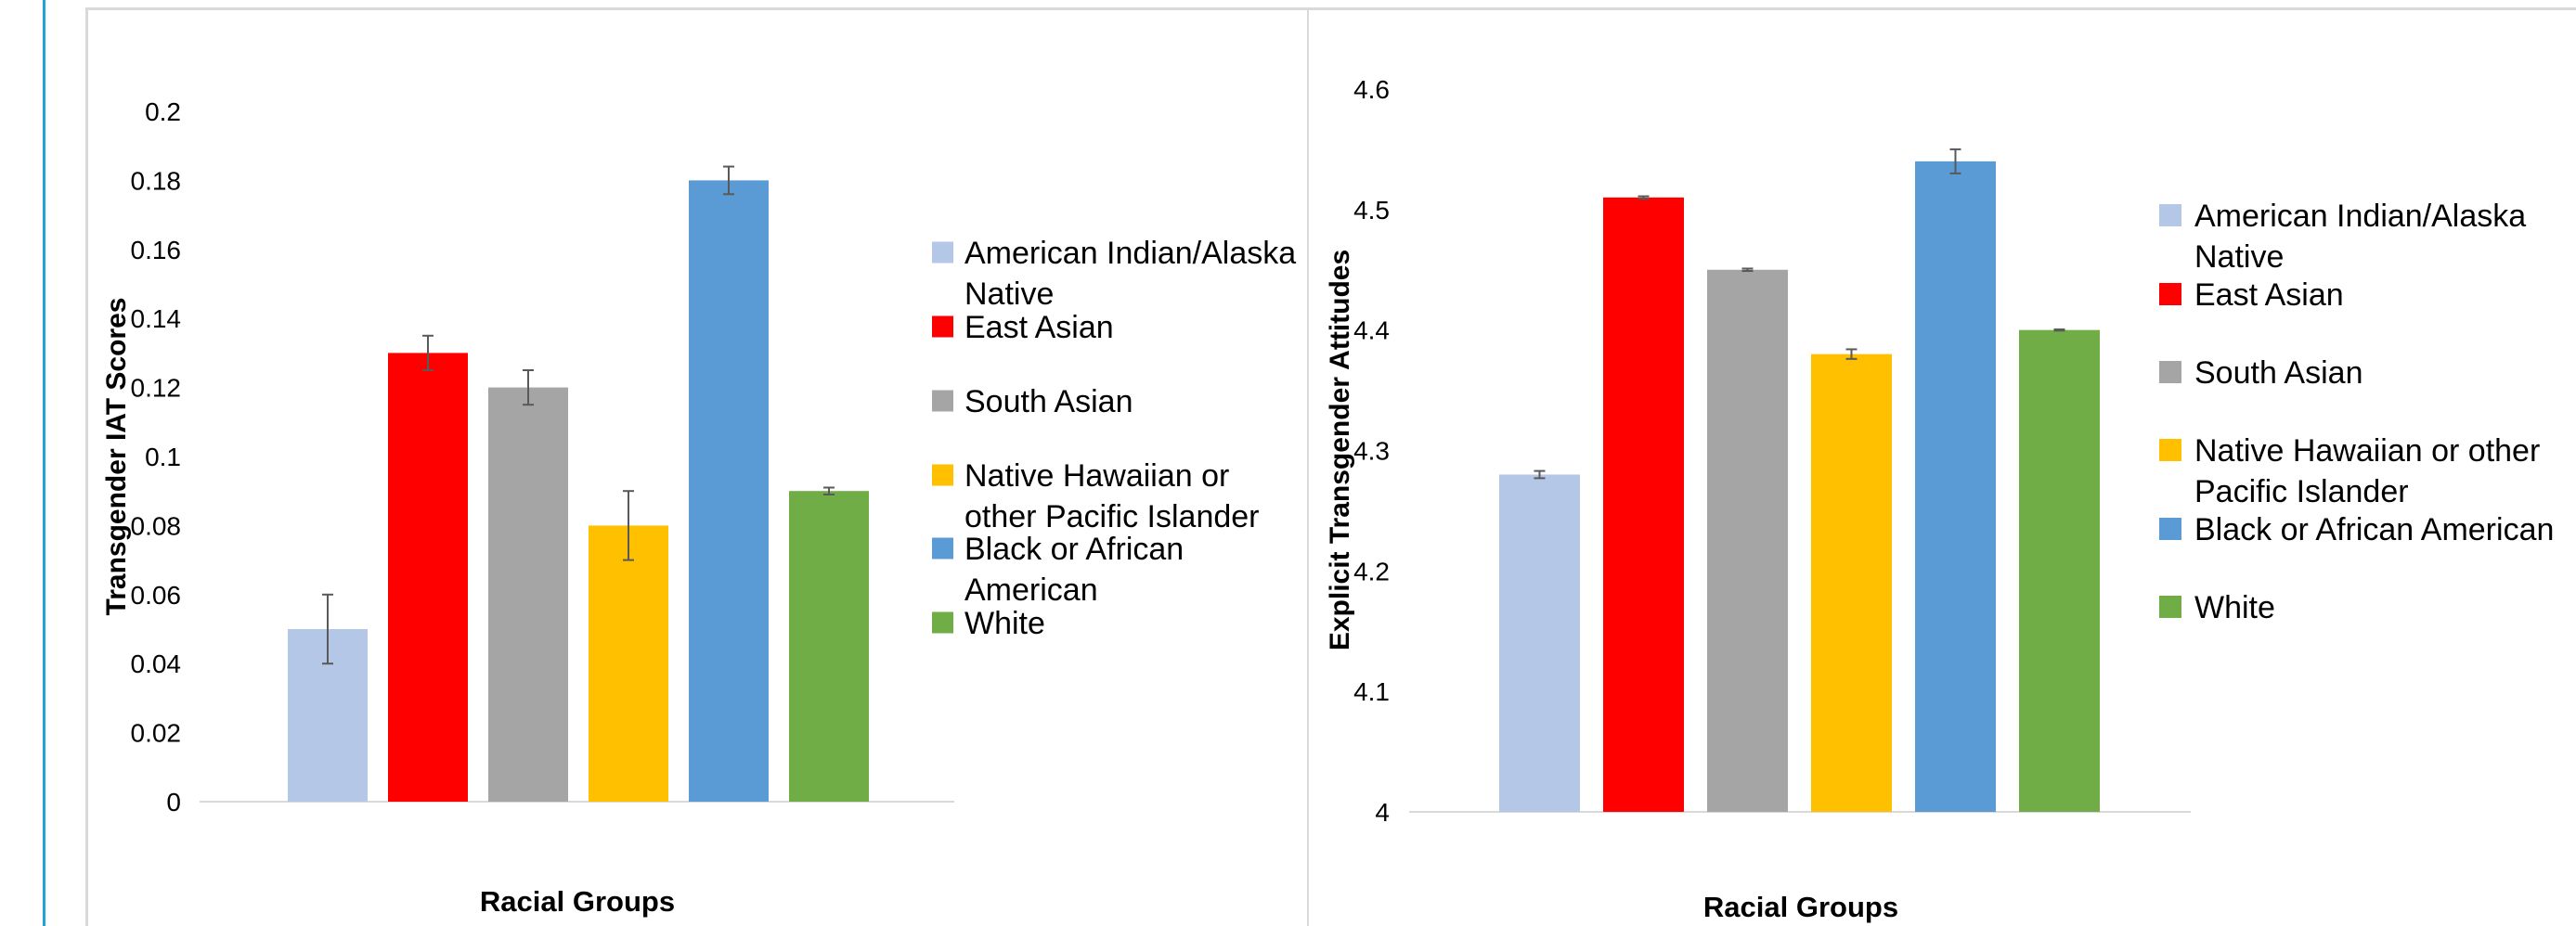 The width and height of the screenshot is (2576, 926). I want to click on chart2-legend-label: American Indian/Alaska Native, so click(2360, 237).